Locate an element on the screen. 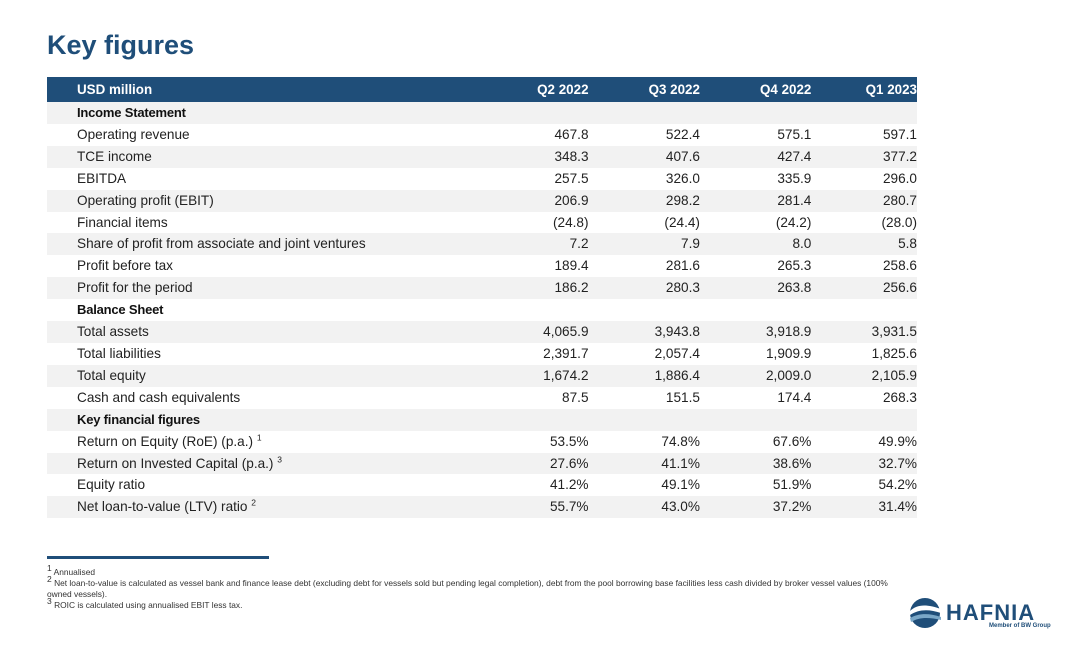 This screenshot has height=646, width=1080. table-row: Operating revenue 467.8 522.4 575.1 597.1 is located at coordinates (482, 135).